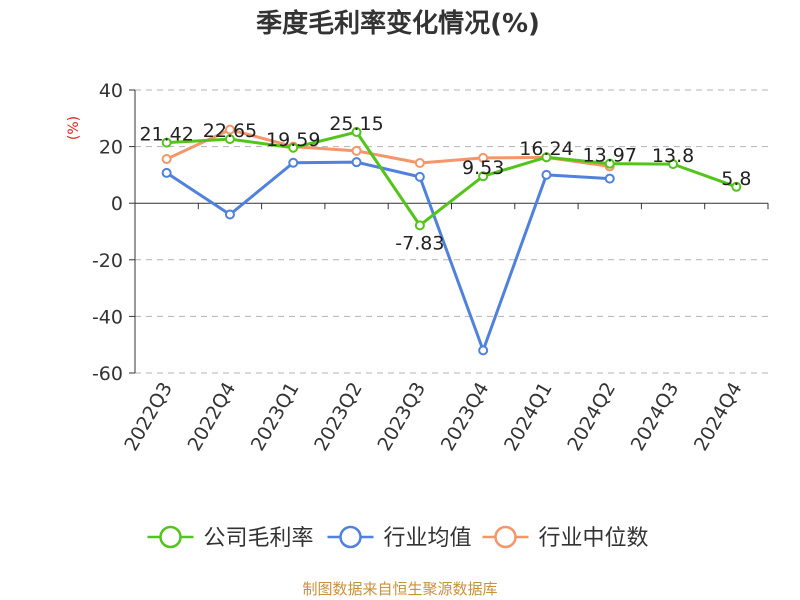 This screenshot has height=600, width=800. I want to click on x-tick-label: 2022Q4, so click(212, 417).